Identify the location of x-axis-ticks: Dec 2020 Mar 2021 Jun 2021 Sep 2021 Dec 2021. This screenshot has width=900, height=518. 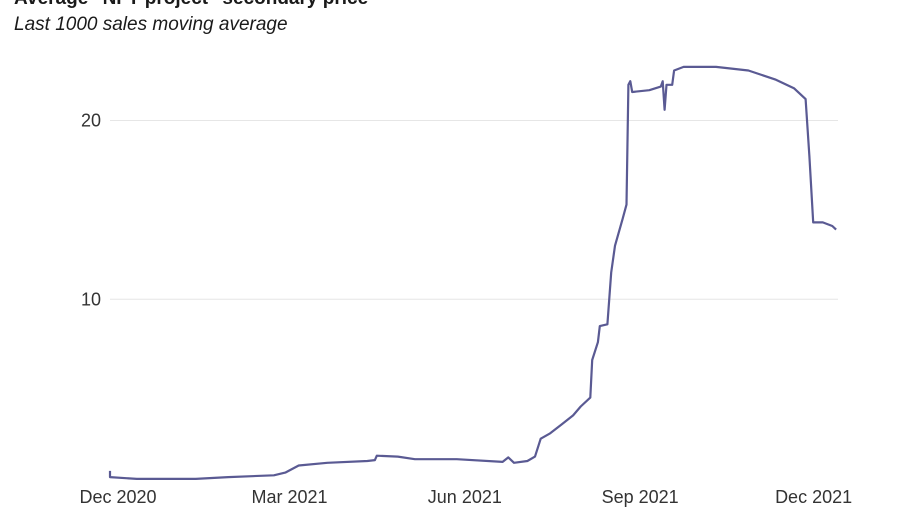
(465, 497).